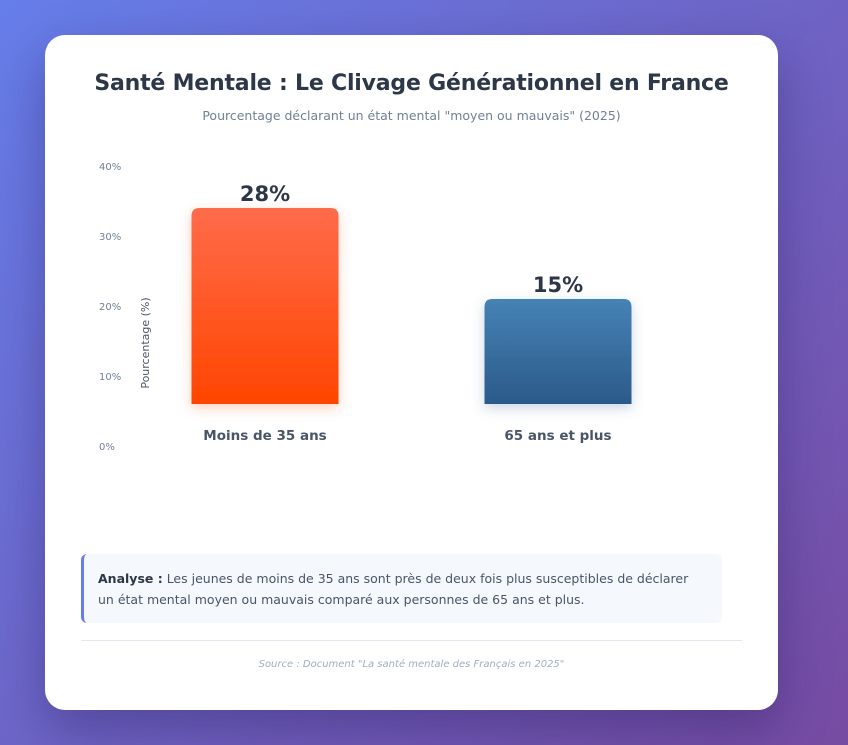 Image resolution: width=848 pixels, height=745 pixels. What do you see at coordinates (411, 306) in the screenshot?
I see `bars` at bounding box center [411, 306].